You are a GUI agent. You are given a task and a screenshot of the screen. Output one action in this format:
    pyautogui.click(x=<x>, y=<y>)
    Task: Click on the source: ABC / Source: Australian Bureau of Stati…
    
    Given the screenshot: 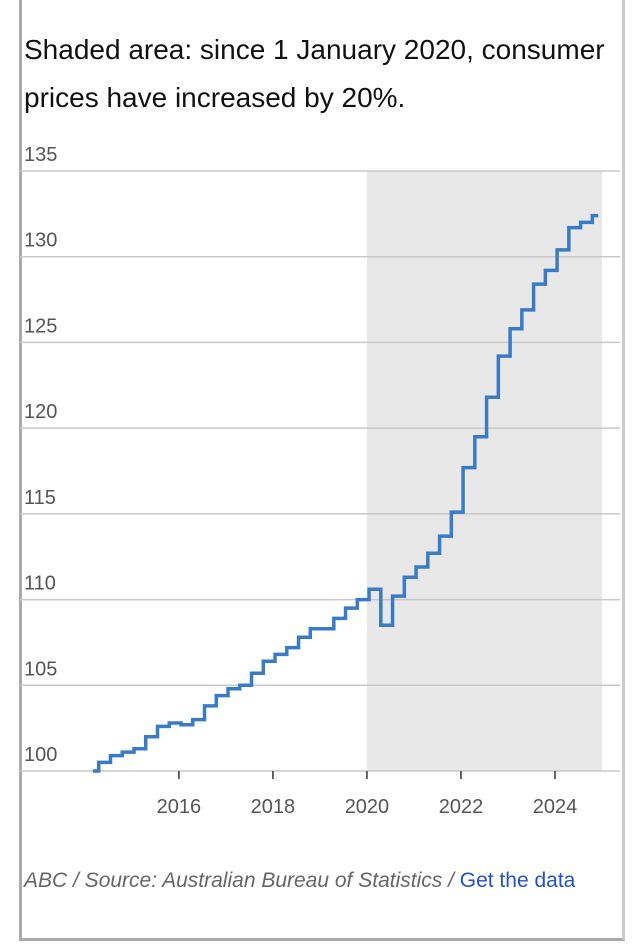 What is the action you would take?
    pyautogui.click(x=242, y=880)
    